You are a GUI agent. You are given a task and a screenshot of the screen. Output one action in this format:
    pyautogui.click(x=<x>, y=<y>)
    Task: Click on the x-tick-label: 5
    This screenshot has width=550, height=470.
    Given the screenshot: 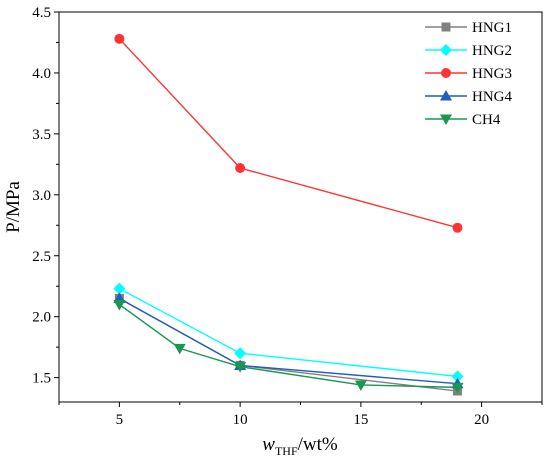 What is the action you would take?
    pyautogui.click(x=120, y=420)
    